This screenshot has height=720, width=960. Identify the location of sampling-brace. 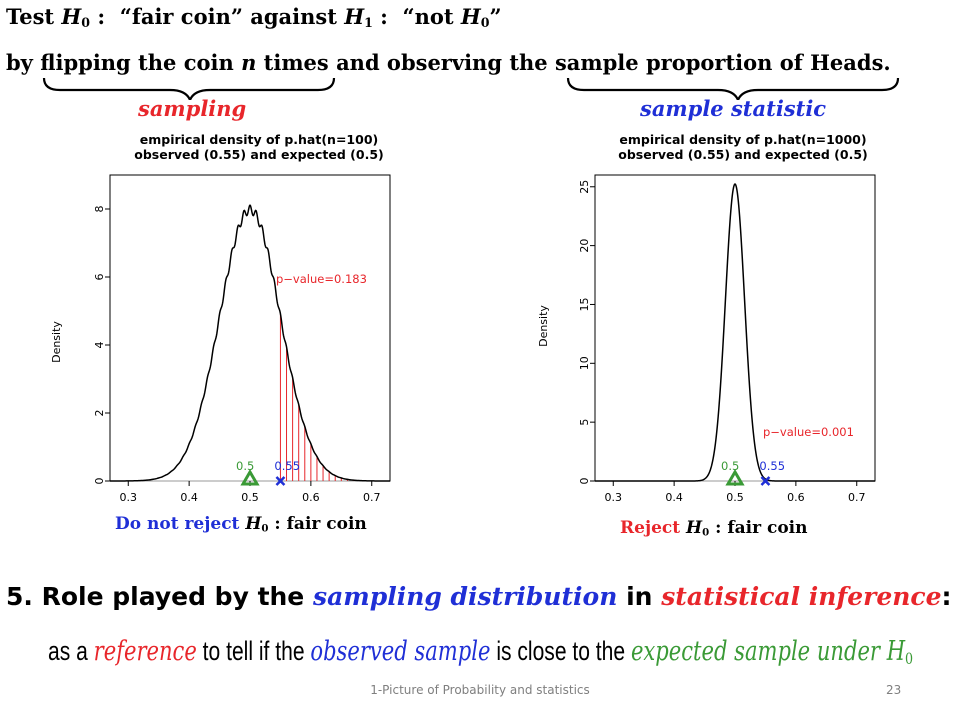
(189, 88).